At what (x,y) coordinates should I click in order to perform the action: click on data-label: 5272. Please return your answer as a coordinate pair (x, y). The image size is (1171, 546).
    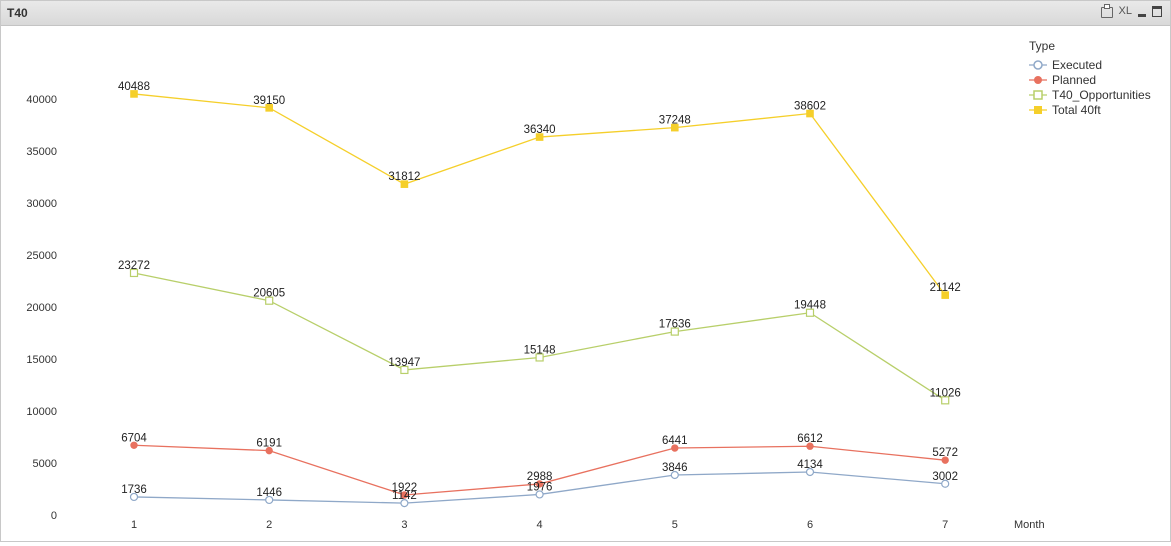
    Looking at the image, I should click on (945, 453).